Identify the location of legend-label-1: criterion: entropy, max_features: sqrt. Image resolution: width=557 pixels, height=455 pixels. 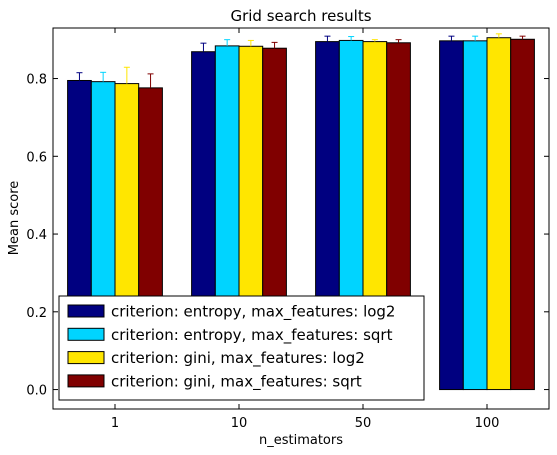
(252, 335).